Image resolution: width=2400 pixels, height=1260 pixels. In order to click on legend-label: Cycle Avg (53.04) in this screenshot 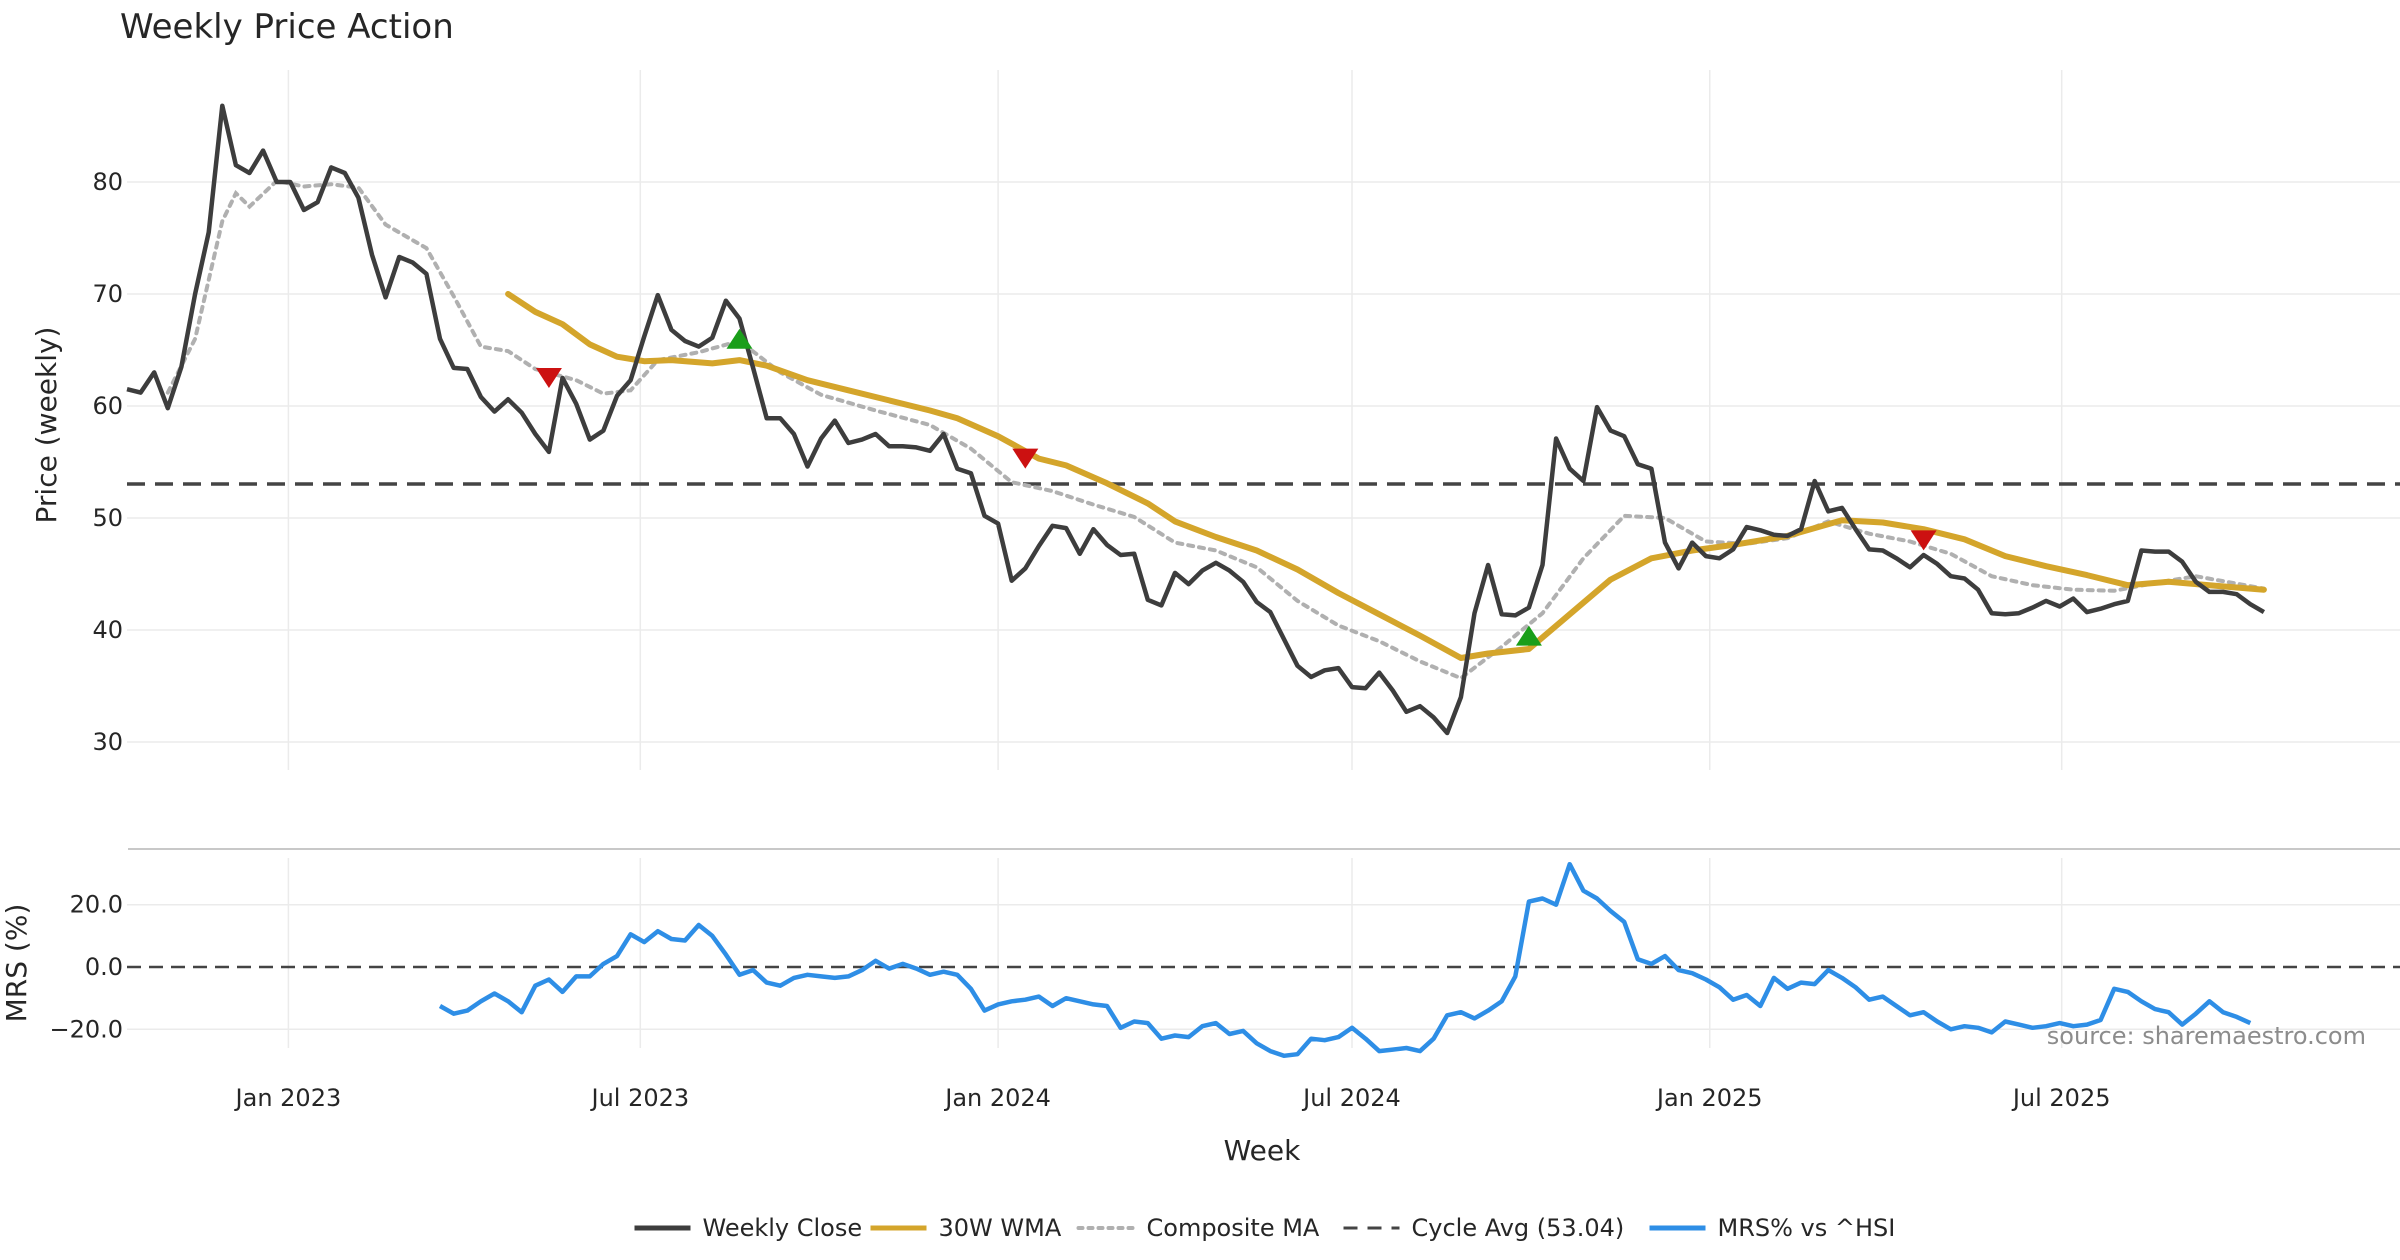, I will do `click(1518, 1228)`.